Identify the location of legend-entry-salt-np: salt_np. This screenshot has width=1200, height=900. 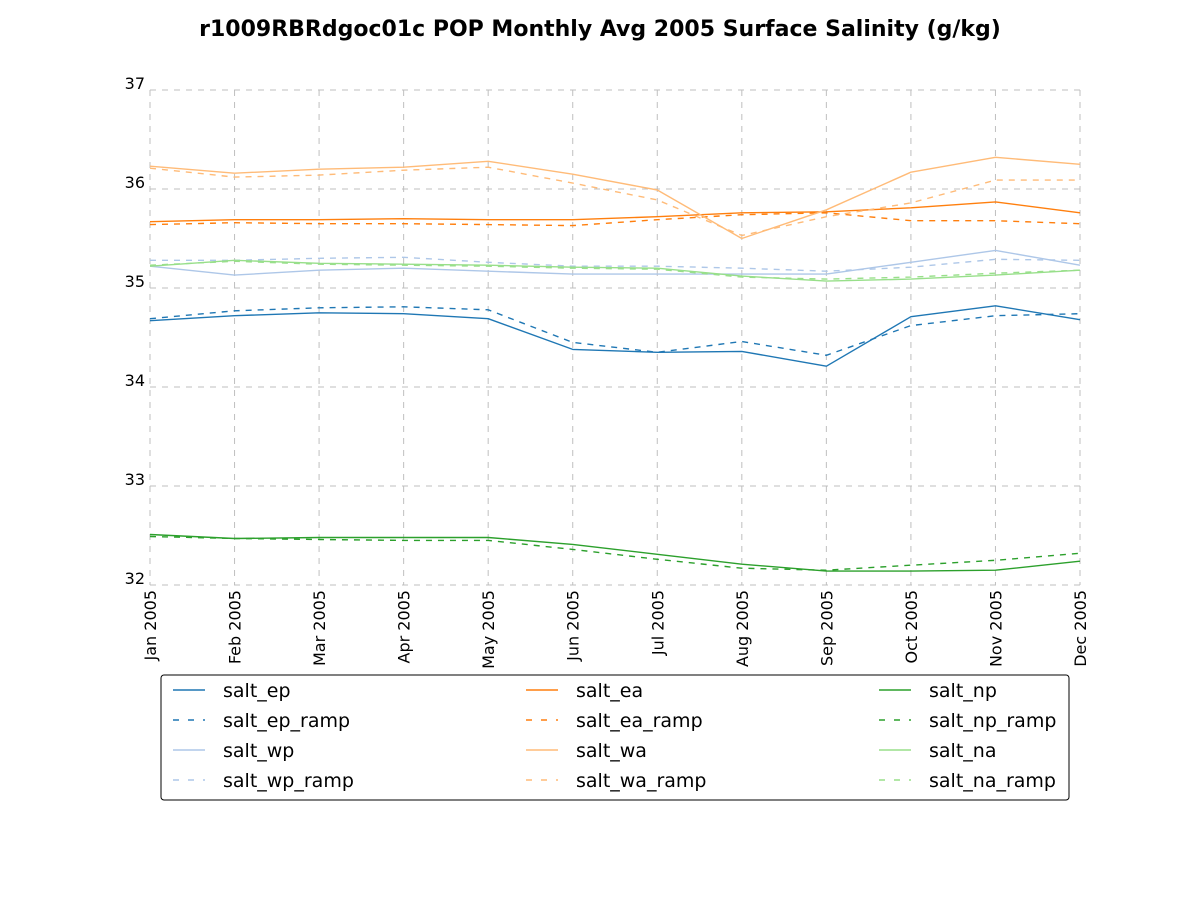
(938, 691).